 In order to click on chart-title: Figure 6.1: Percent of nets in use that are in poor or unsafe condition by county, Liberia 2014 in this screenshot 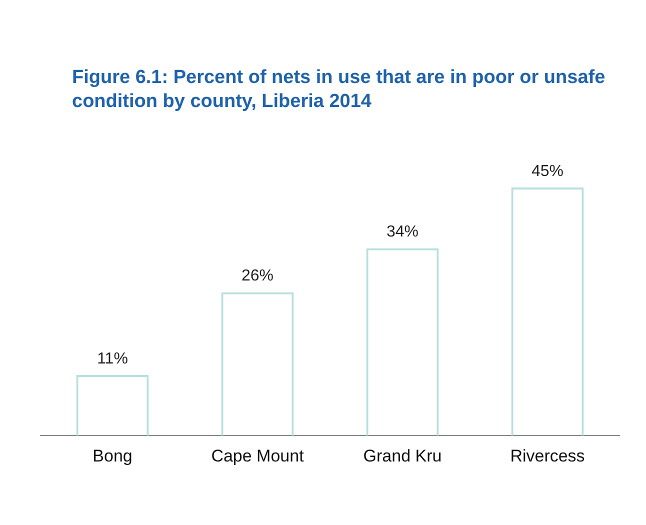, I will do `click(339, 90)`.